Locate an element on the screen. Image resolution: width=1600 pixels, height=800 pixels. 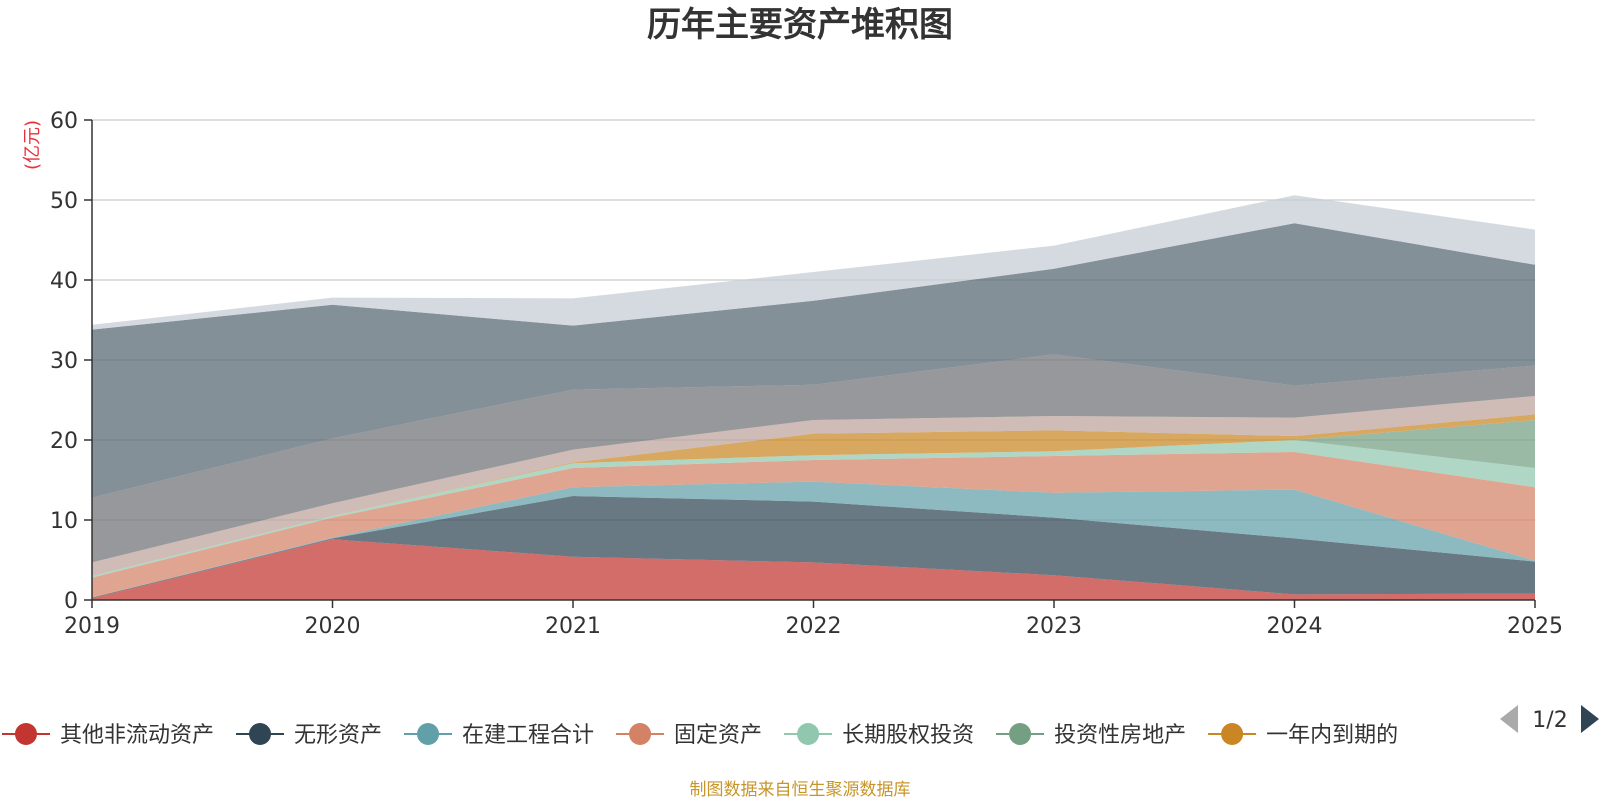
y-axis-unit-label: (亿元) is located at coordinates (32, 145).